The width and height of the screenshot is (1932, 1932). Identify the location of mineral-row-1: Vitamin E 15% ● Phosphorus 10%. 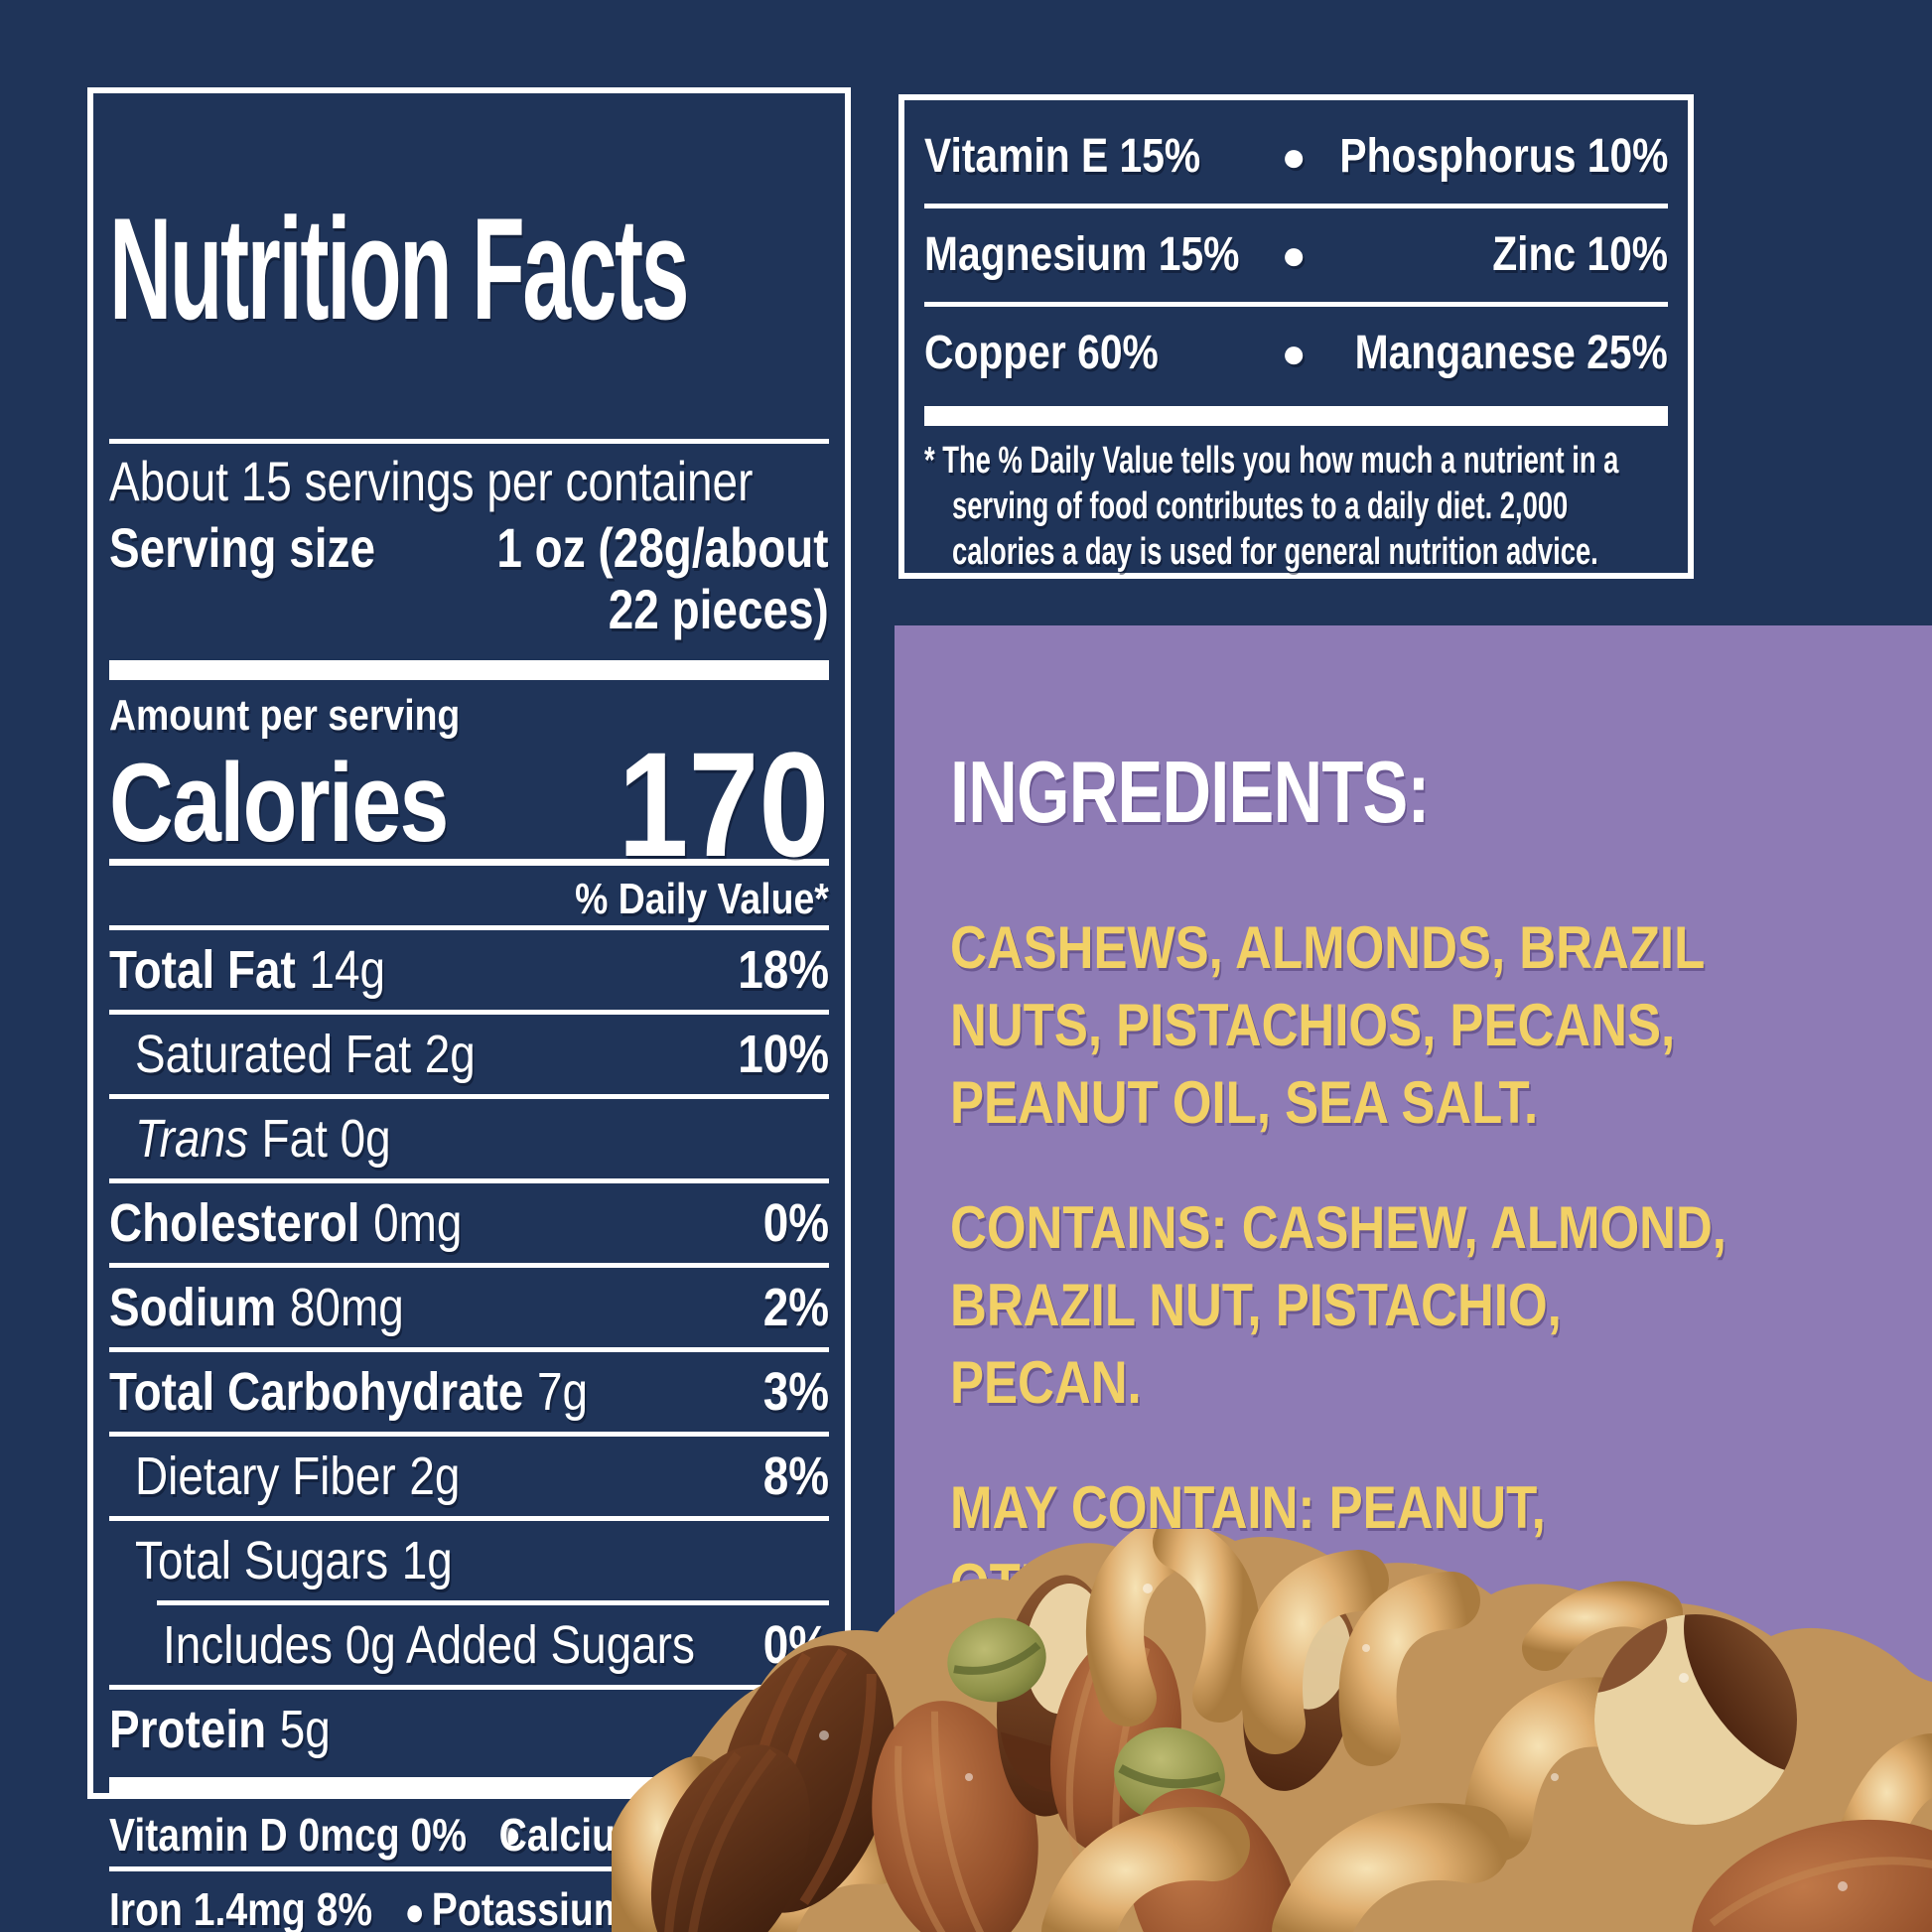
(1296, 157).